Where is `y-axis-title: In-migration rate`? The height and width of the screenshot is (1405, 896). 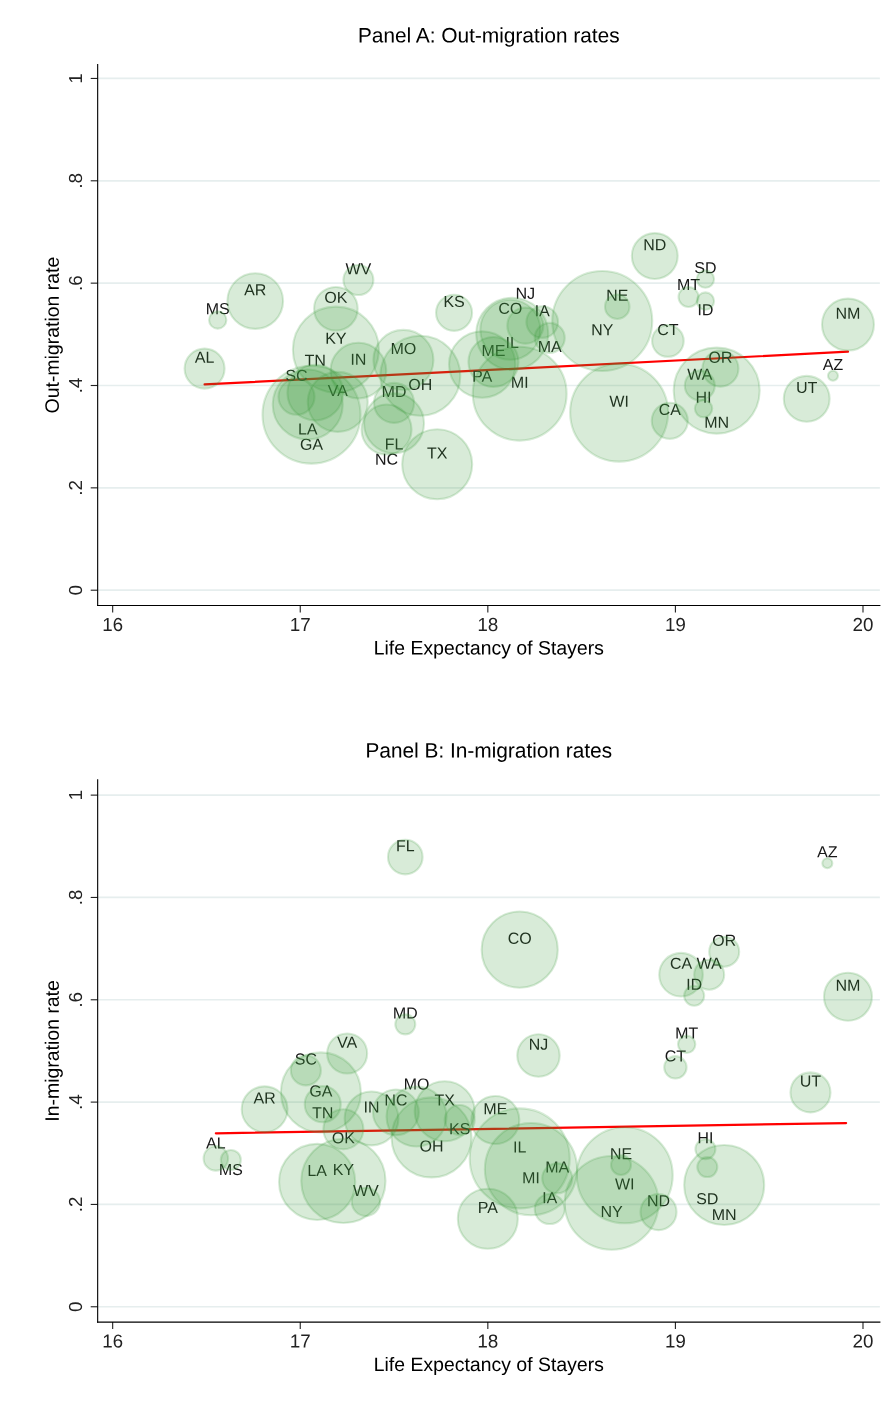 y-axis-title: In-migration rate is located at coordinates (53, 1050).